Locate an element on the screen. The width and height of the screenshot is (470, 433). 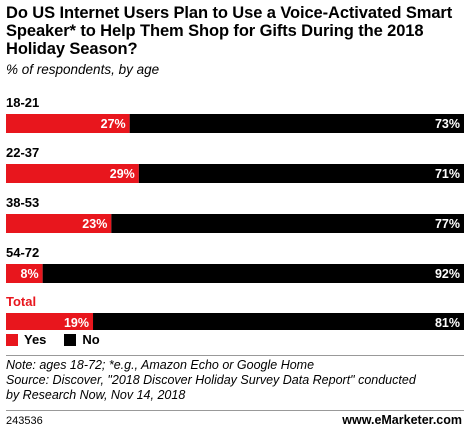
data-label-no-38-53: 77% is located at coordinates (447, 224).